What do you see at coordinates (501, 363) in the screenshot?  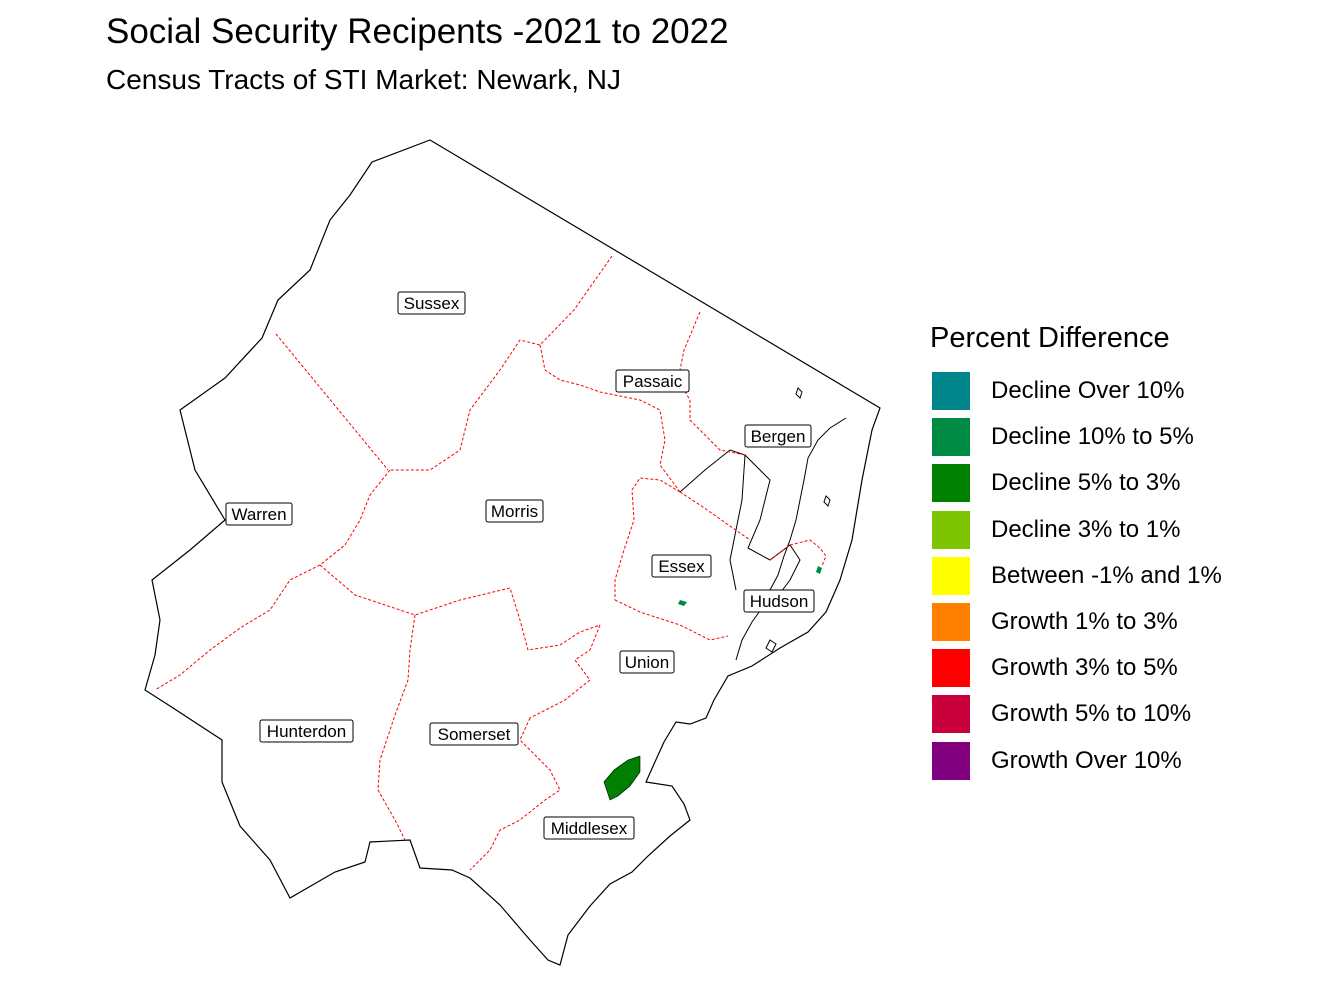 I see `sussex-passaic-border` at bounding box center [501, 363].